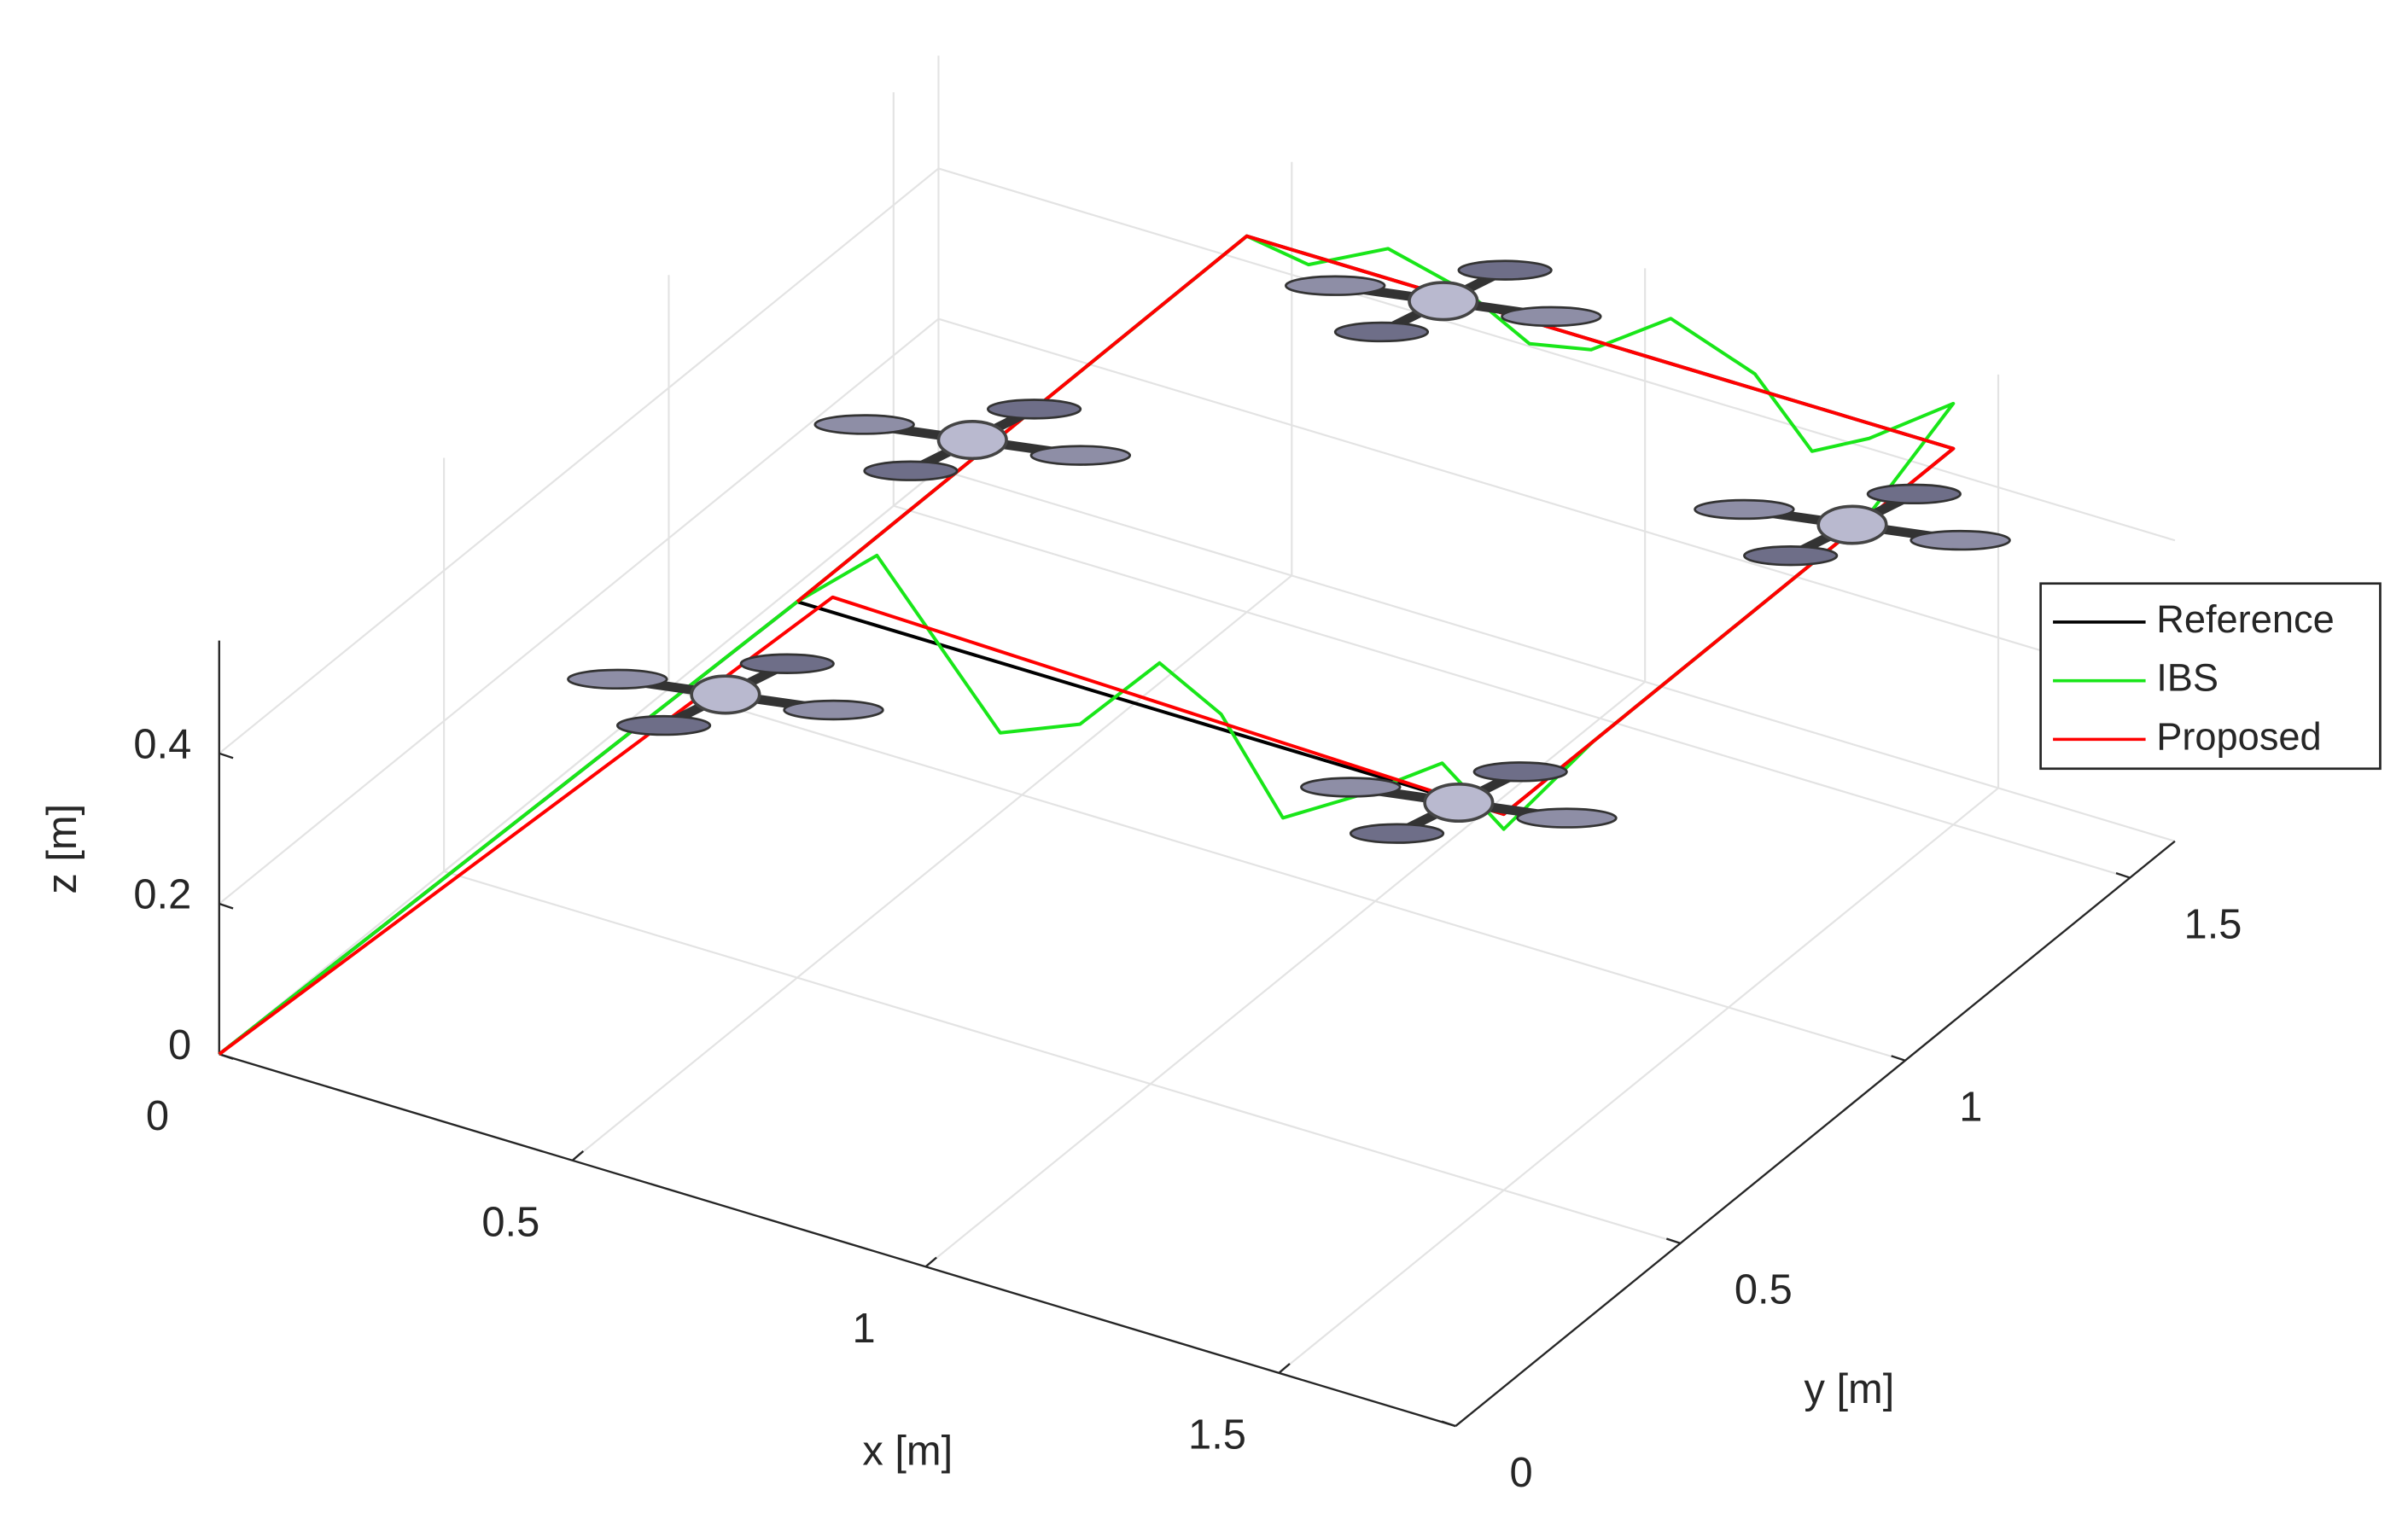 The height and width of the screenshot is (1525, 2408). What do you see at coordinates (2187, 678) in the screenshot?
I see `legend-label: IBS` at bounding box center [2187, 678].